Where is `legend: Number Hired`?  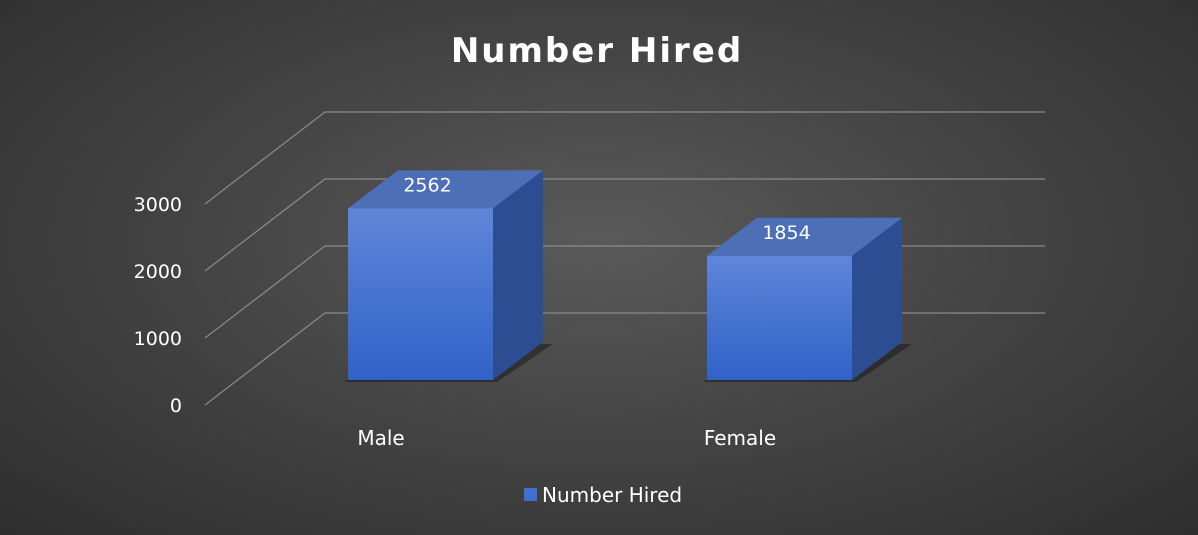
legend: Number Hired is located at coordinates (603, 495).